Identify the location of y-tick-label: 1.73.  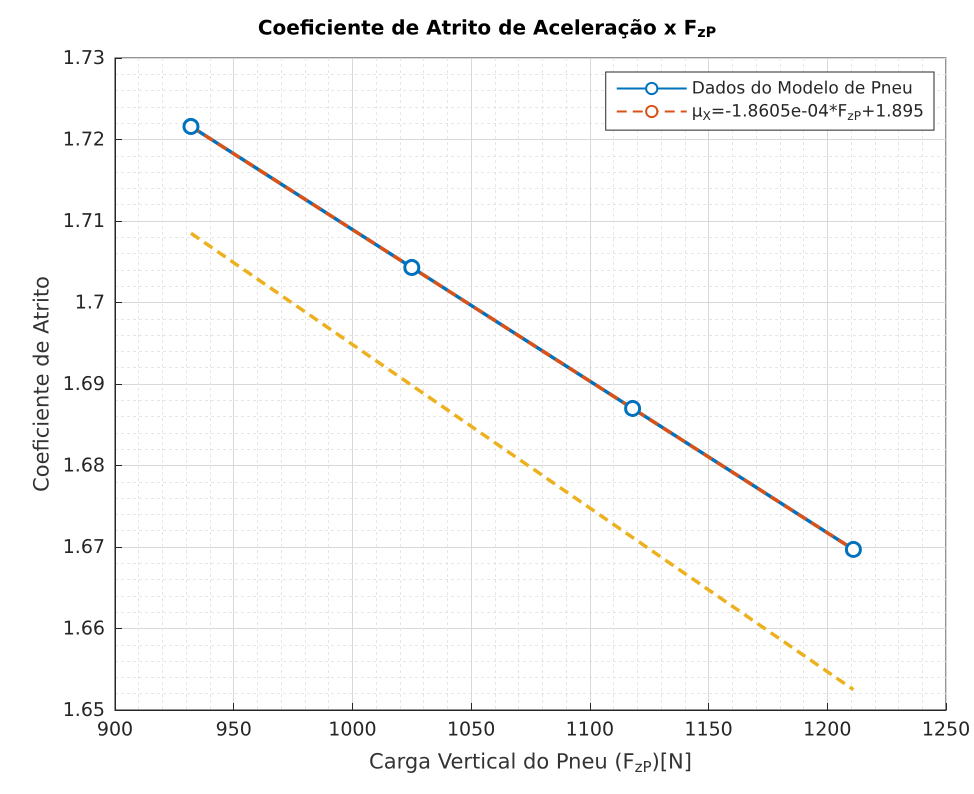
(83, 58).